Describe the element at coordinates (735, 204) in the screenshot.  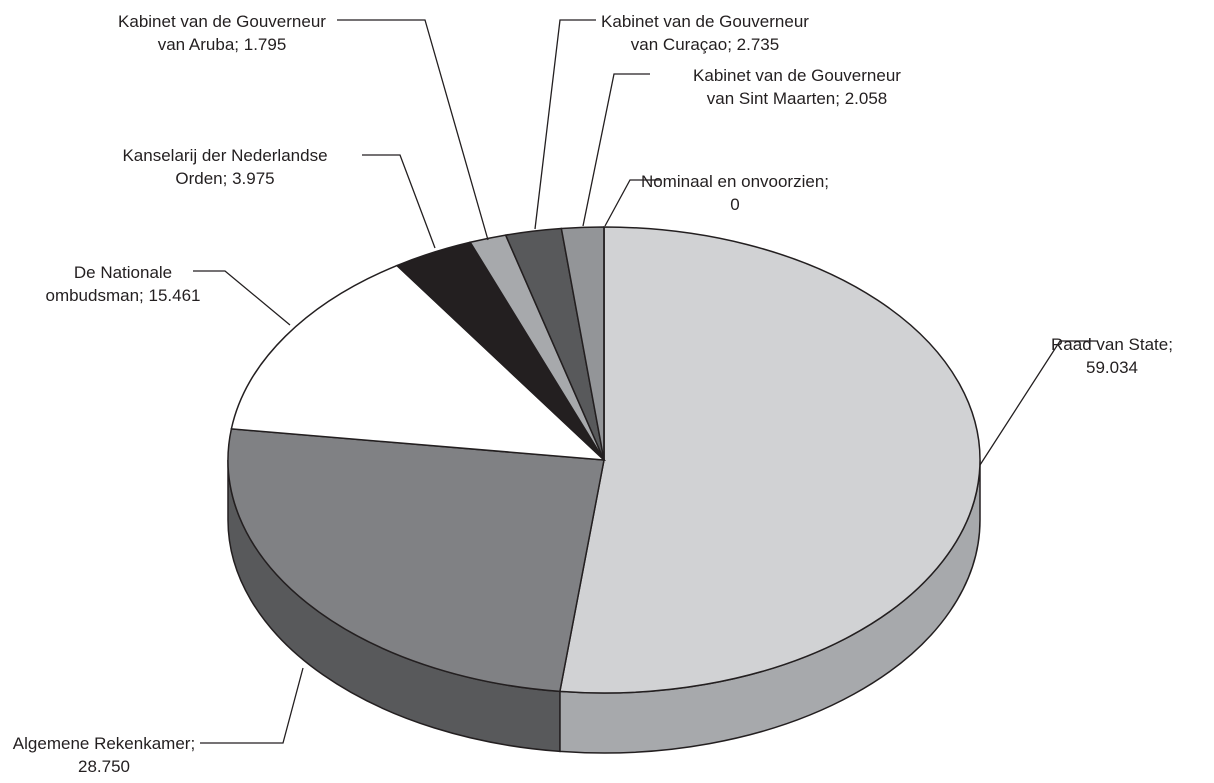
I see `value-label: 0` at that location.